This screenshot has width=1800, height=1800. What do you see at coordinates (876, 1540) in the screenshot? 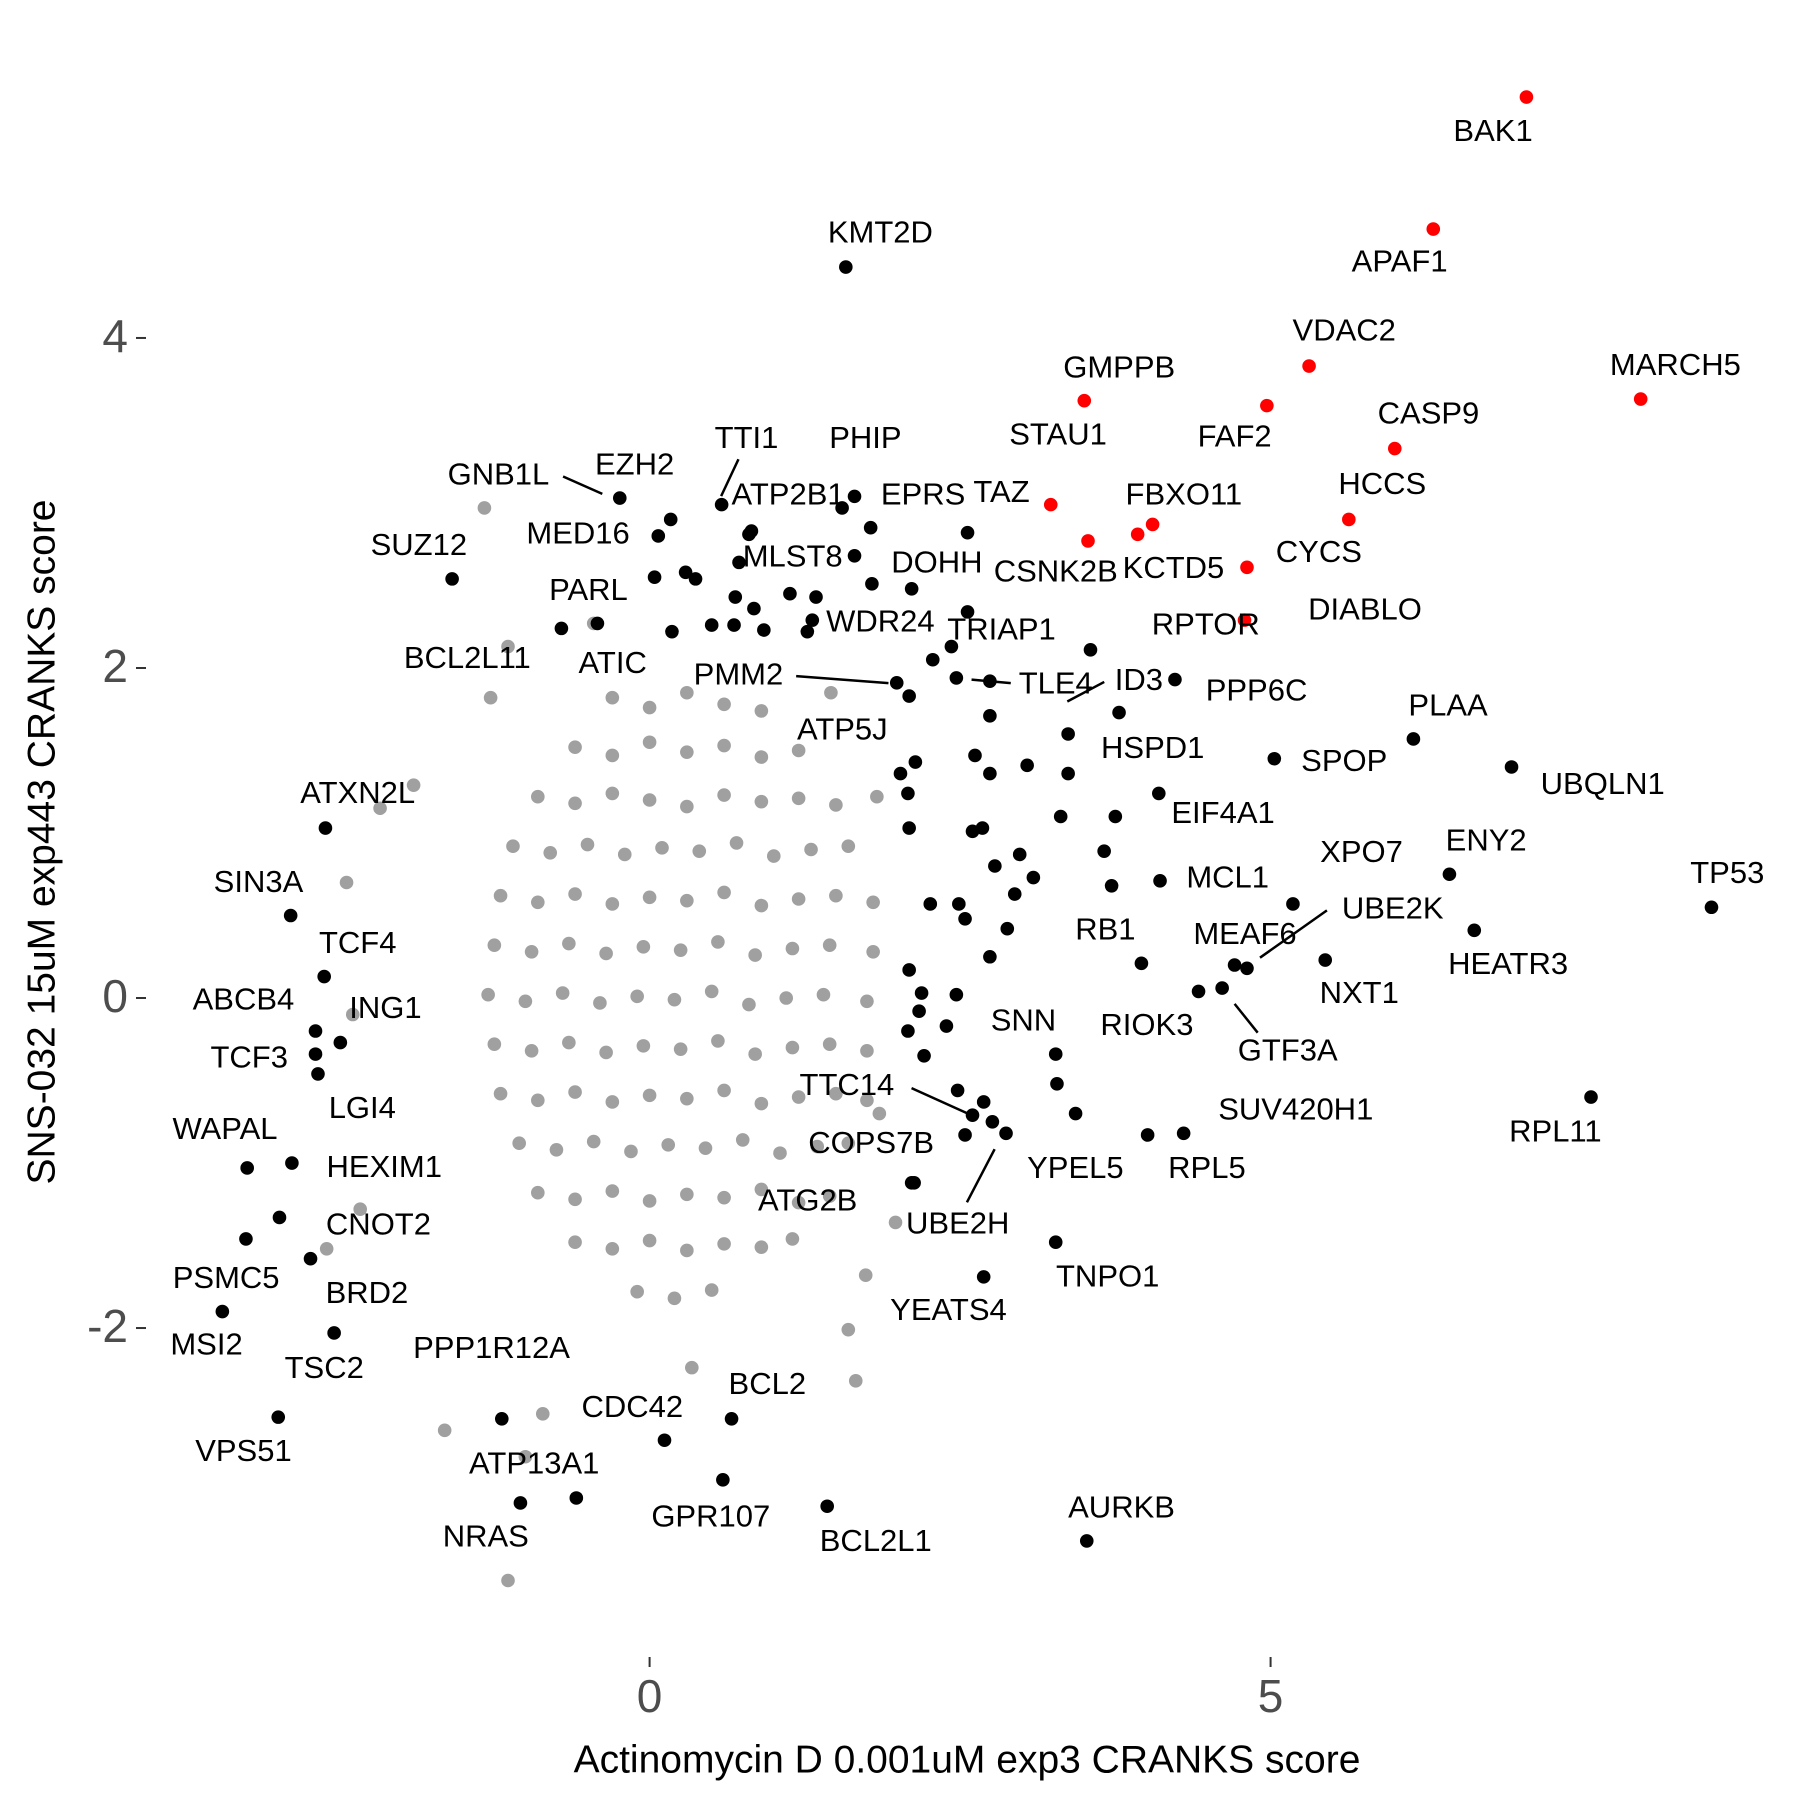
I see `point-label: BCL2L1` at bounding box center [876, 1540].